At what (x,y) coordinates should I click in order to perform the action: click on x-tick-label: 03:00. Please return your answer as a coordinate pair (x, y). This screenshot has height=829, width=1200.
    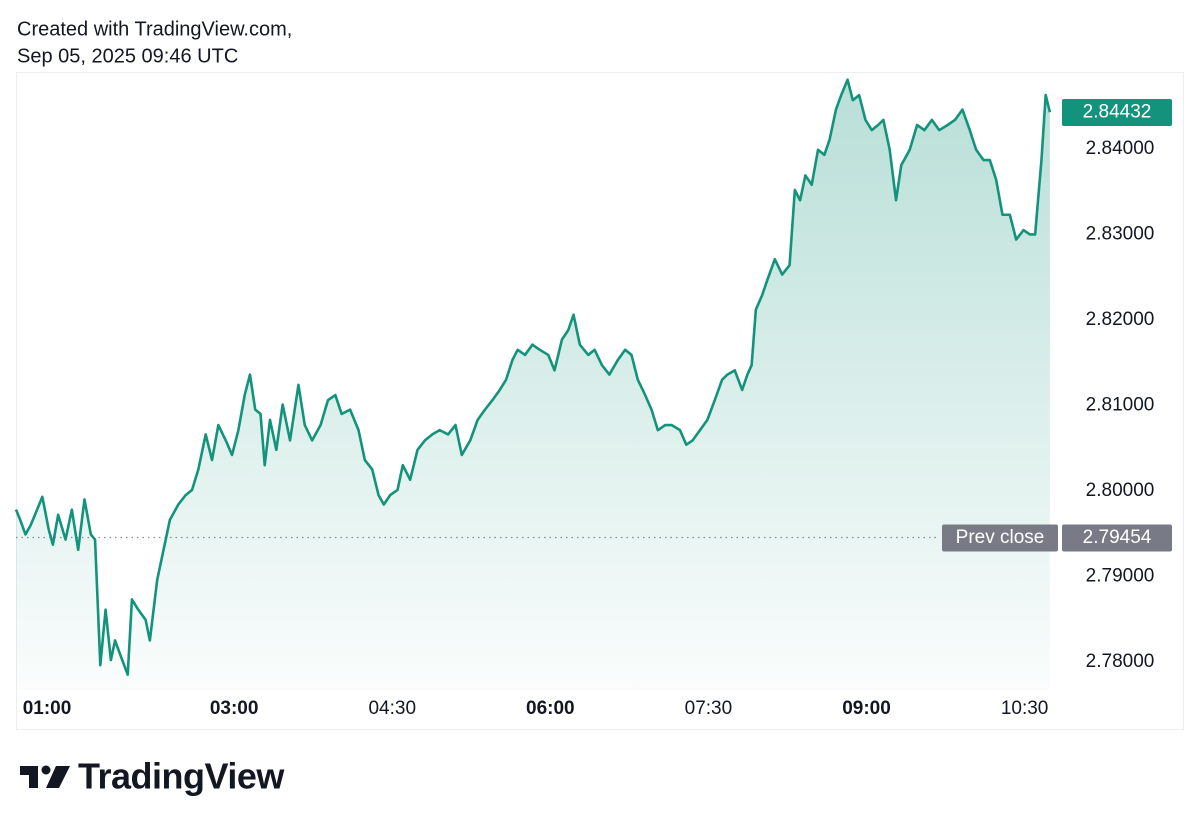
    Looking at the image, I should click on (234, 708).